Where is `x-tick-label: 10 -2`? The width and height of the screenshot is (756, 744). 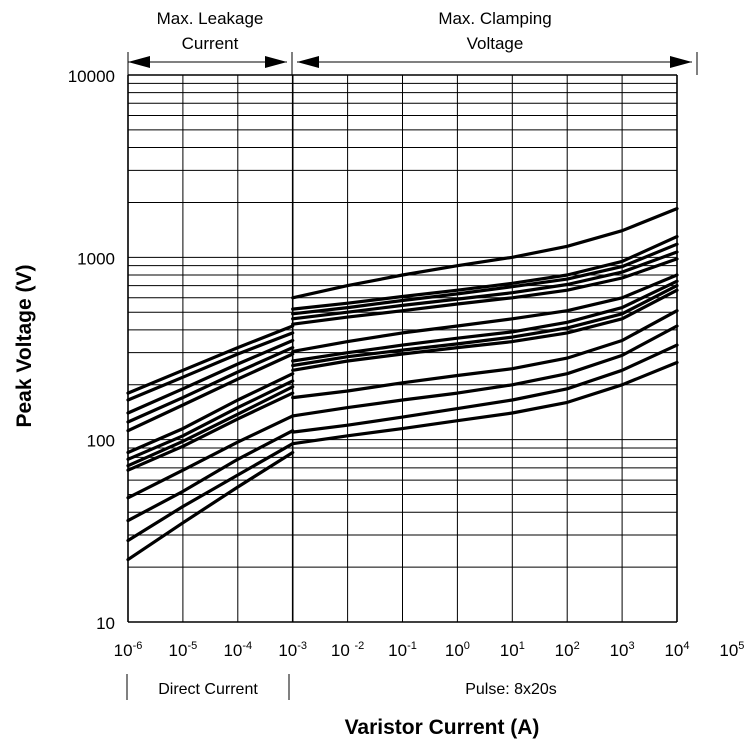 x-tick-label: 10 -2 is located at coordinates (347, 650).